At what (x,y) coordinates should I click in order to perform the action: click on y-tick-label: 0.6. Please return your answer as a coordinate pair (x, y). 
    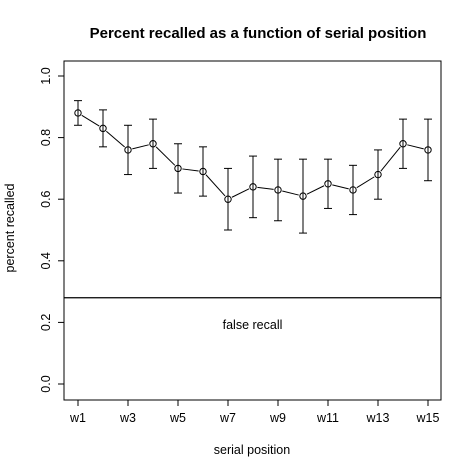
    Looking at the image, I should click on (46, 198).